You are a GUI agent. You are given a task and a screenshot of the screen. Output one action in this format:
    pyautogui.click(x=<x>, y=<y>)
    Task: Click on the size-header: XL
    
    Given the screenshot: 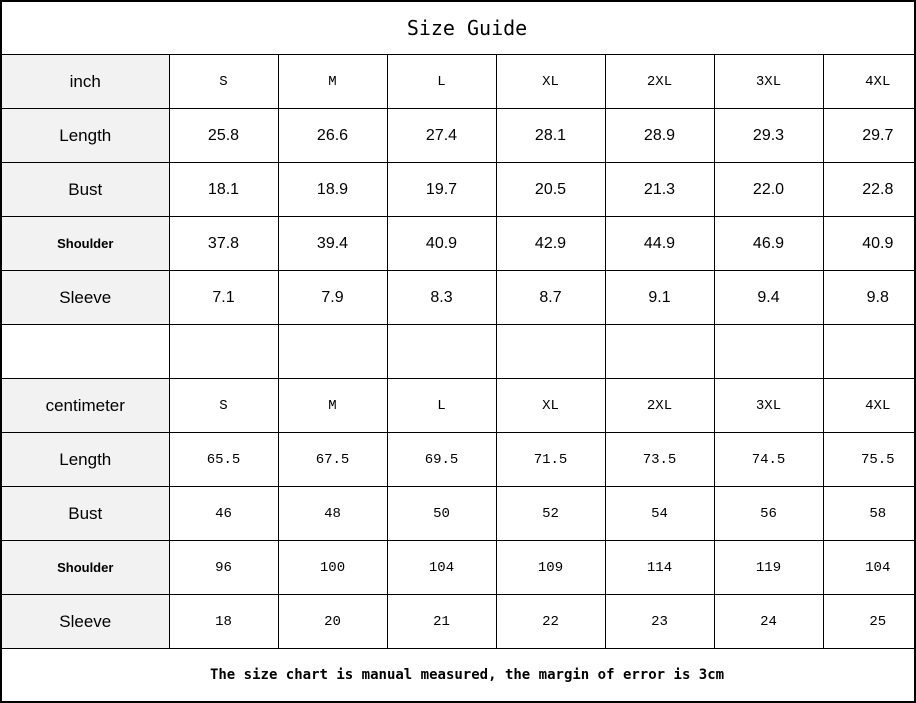 What is the action you would take?
    pyautogui.click(x=550, y=81)
    